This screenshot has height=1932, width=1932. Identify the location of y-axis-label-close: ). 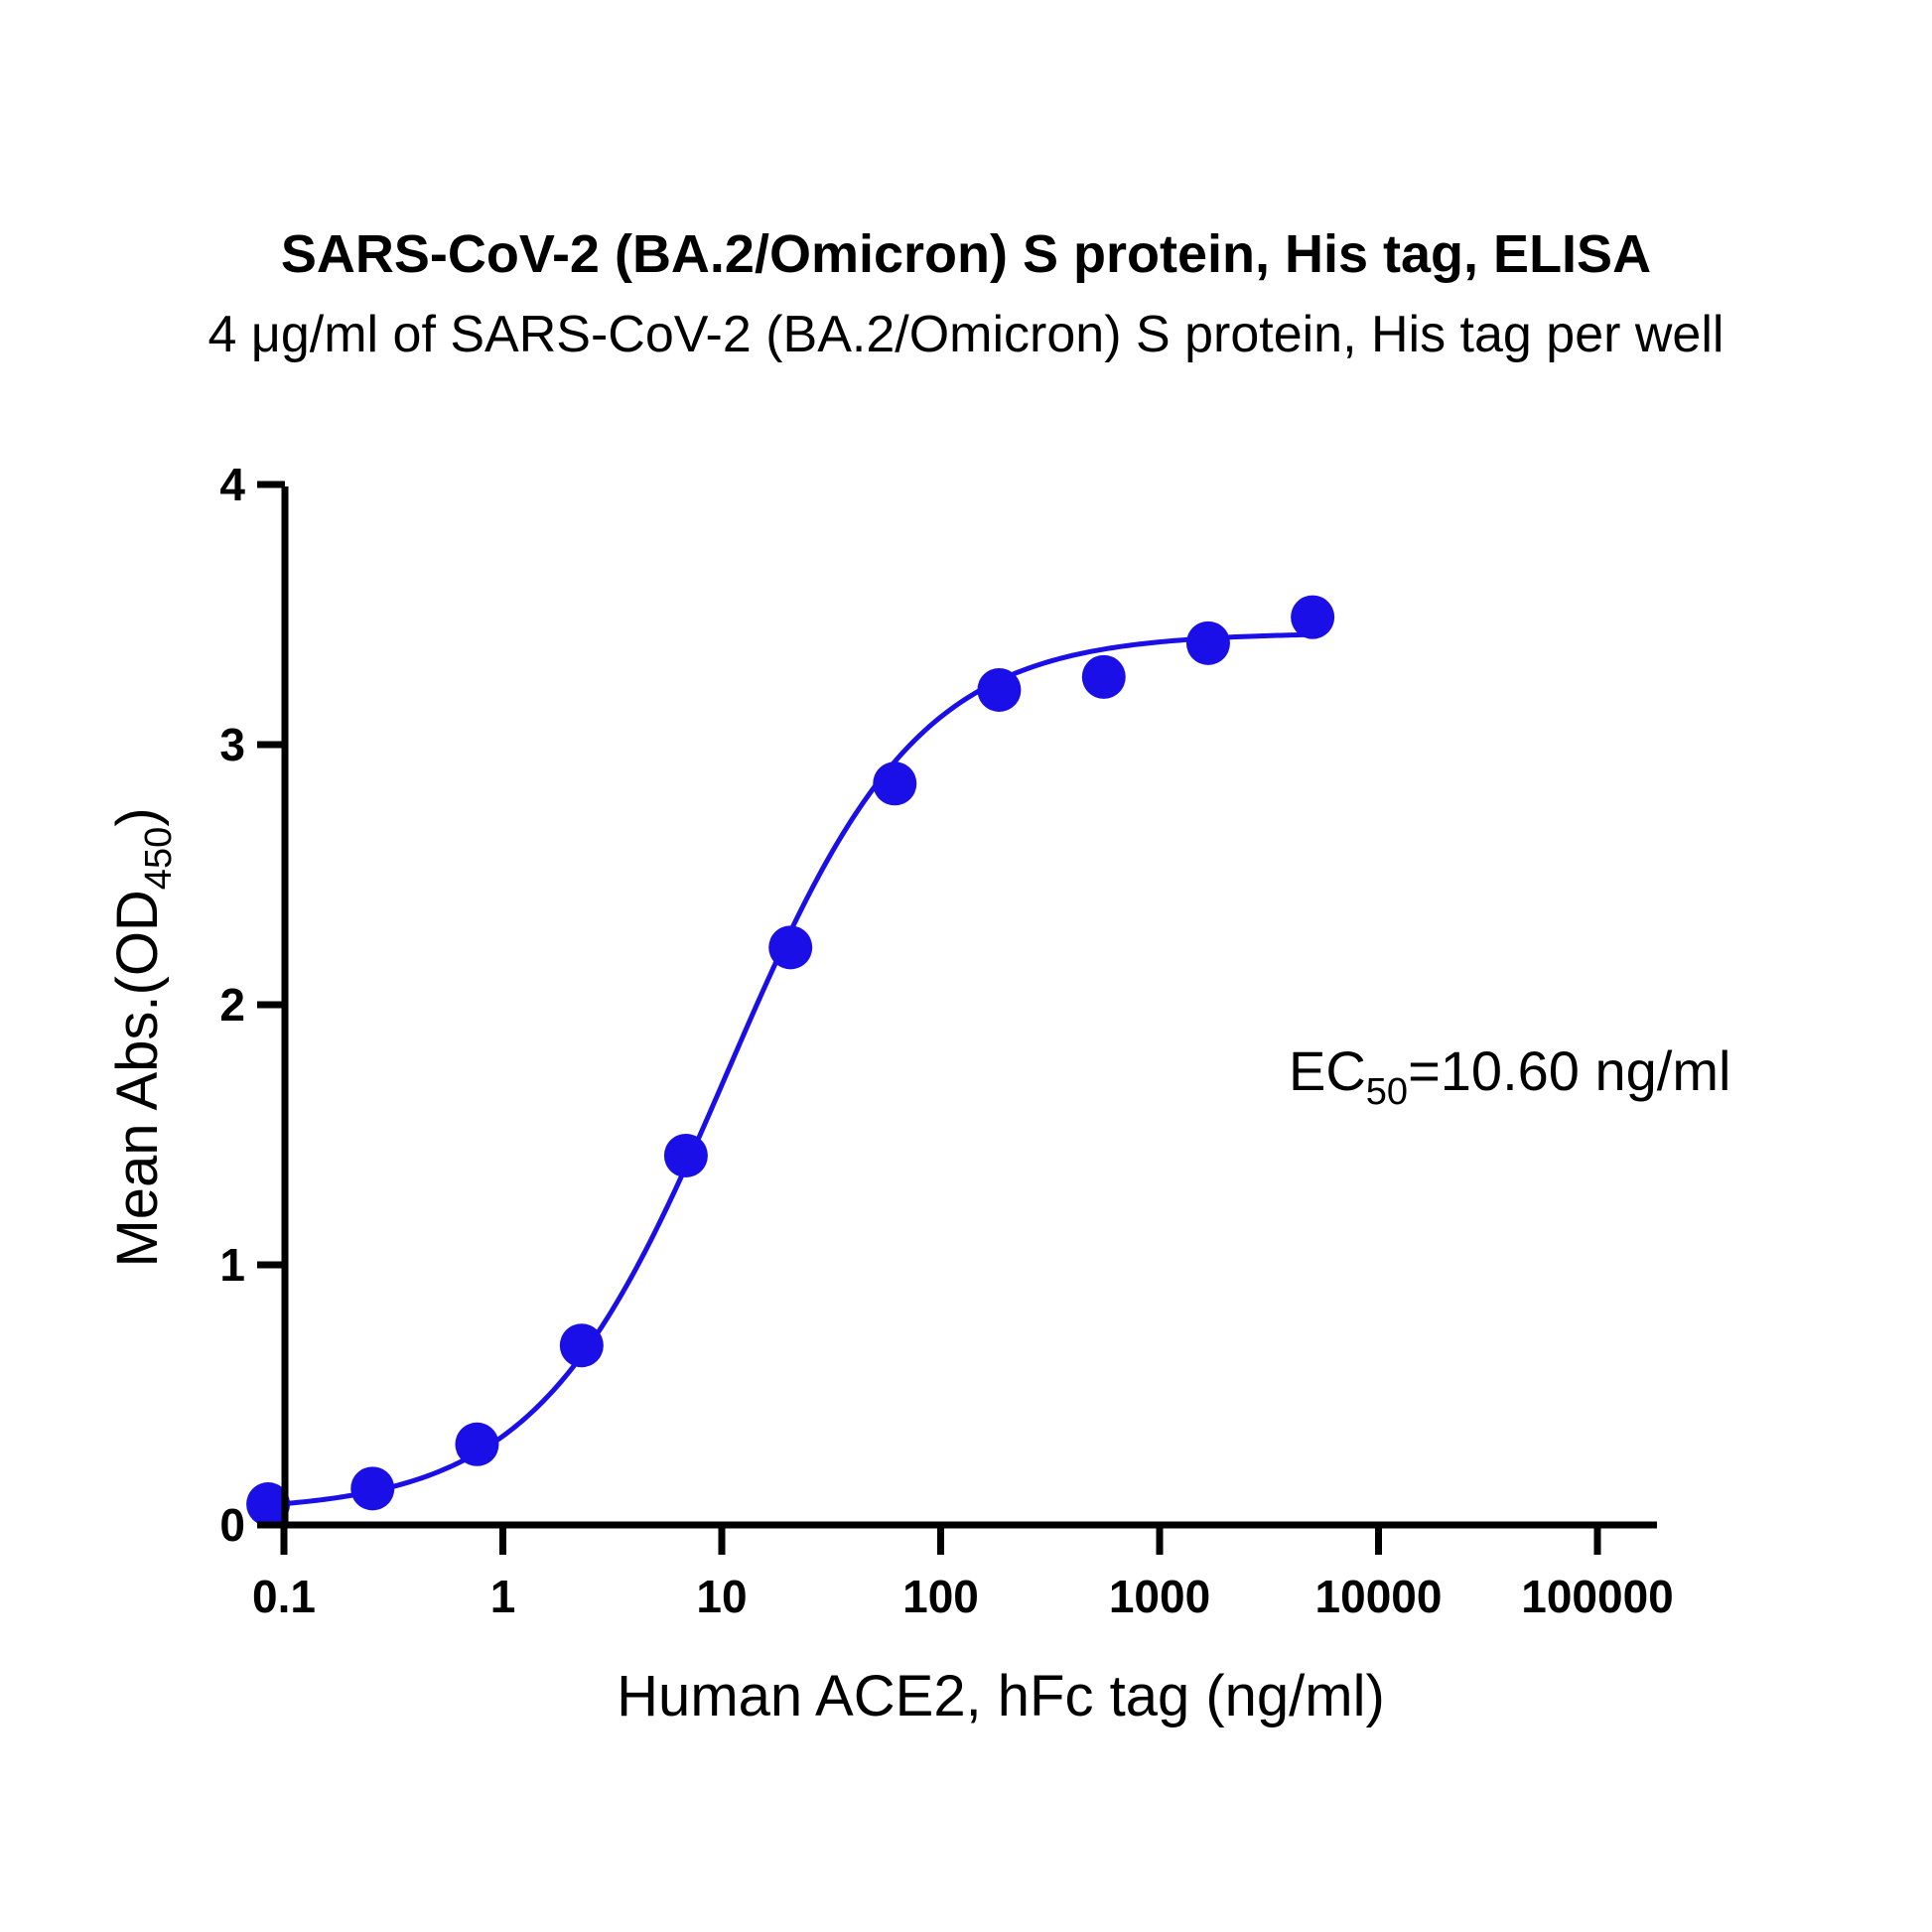
(138, 817).